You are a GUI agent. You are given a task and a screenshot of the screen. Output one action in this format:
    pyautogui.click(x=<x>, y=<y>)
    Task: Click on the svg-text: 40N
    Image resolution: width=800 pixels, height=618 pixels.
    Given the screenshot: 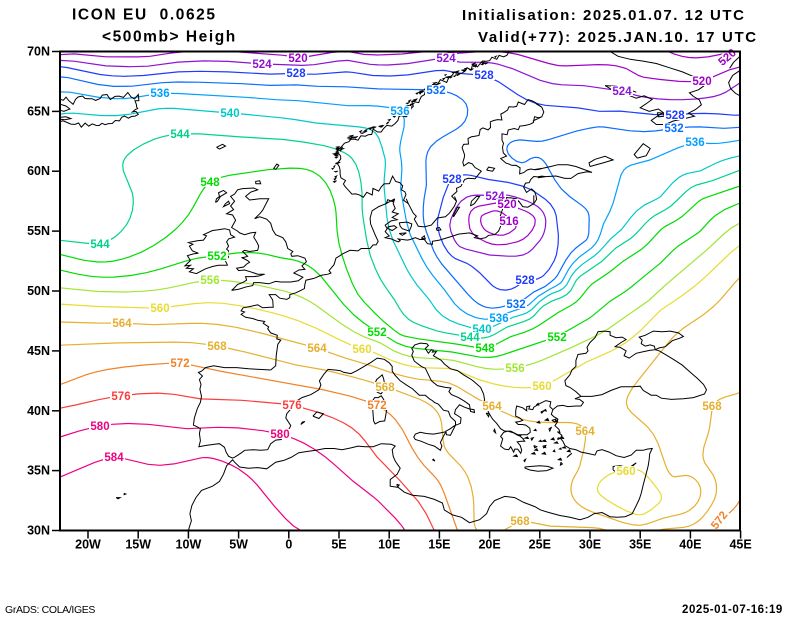 What is the action you would take?
    pyautogui.click(x=38, y=411)
    